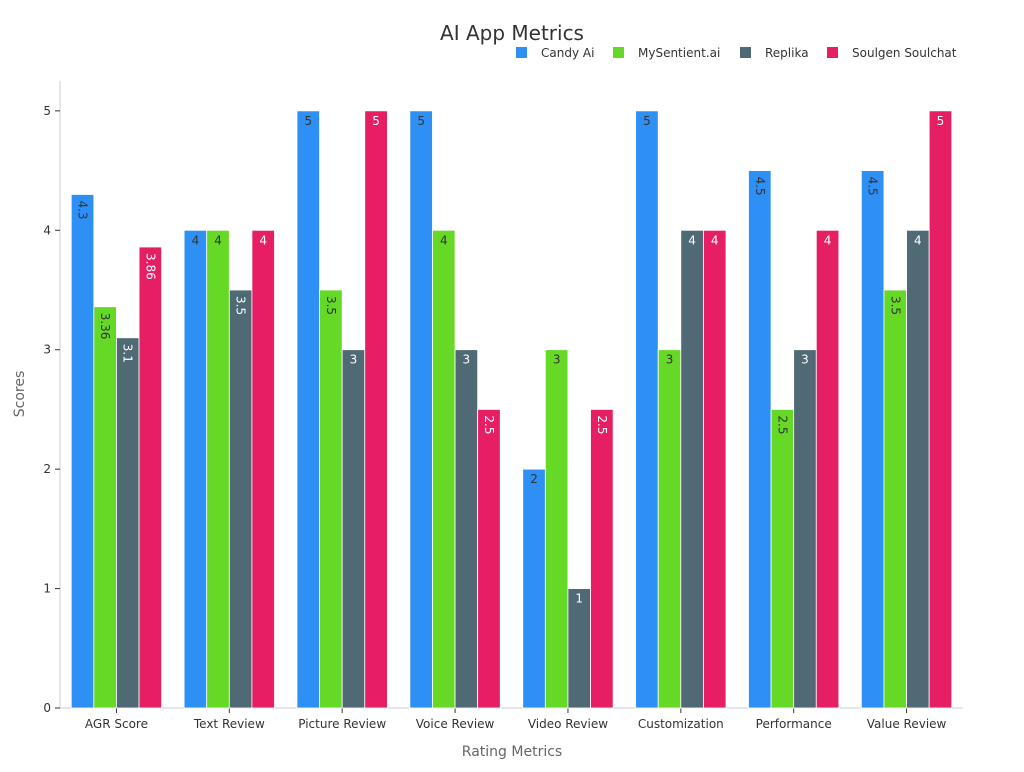  I want to click on x-tick-label: Value Review, so click(907, 724).